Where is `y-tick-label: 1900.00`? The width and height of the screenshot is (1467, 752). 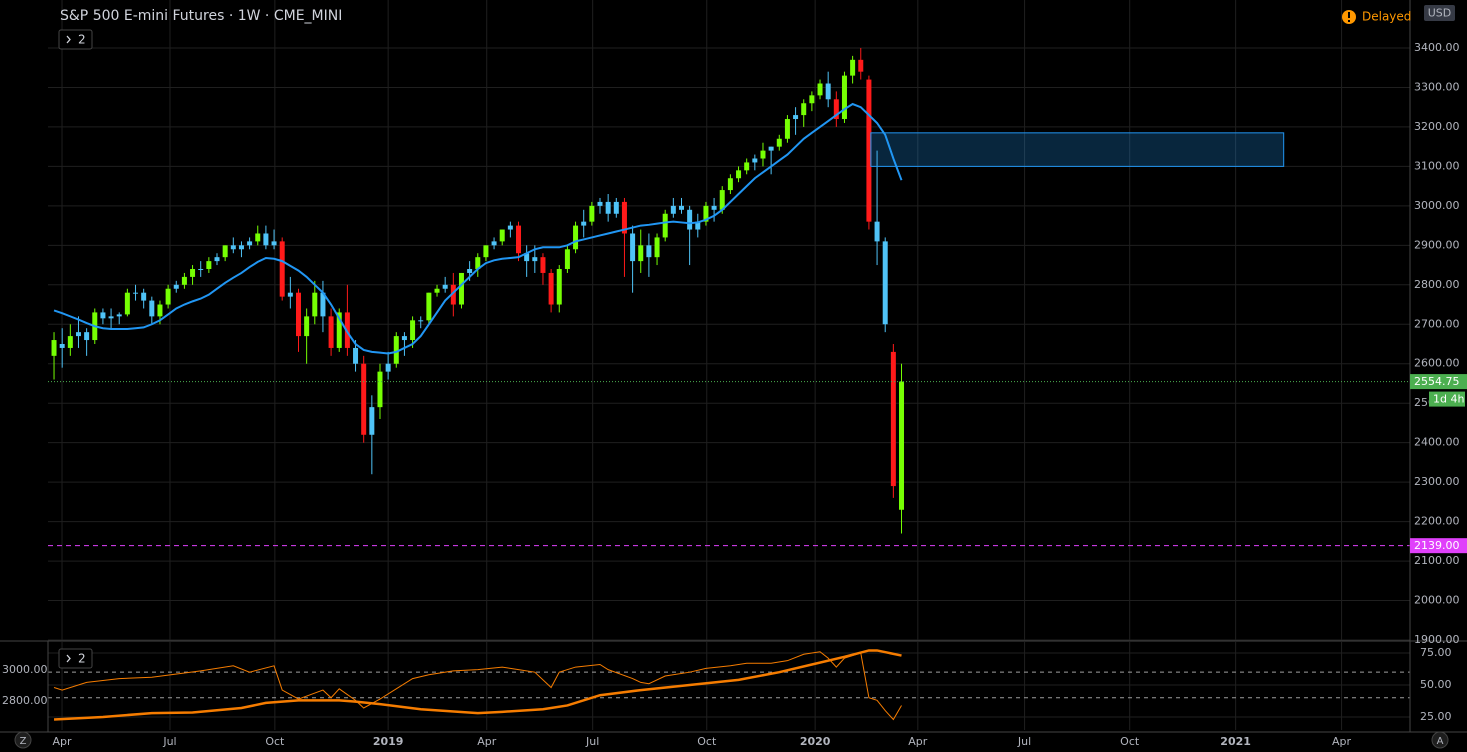
y-tick-label: 1900.00 is located at coordinates (1437, 639).